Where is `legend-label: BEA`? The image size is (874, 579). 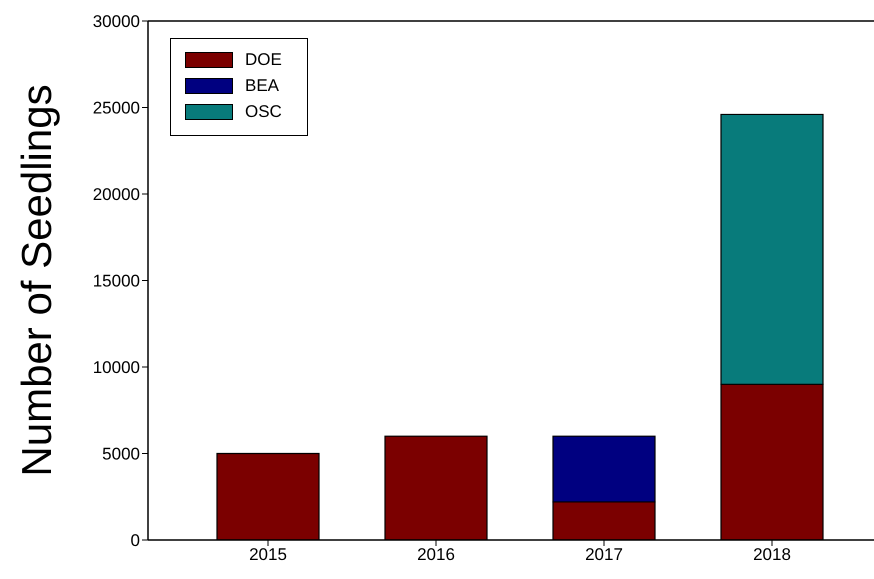 legend-label: BEA is located at coordinates (262, 86).